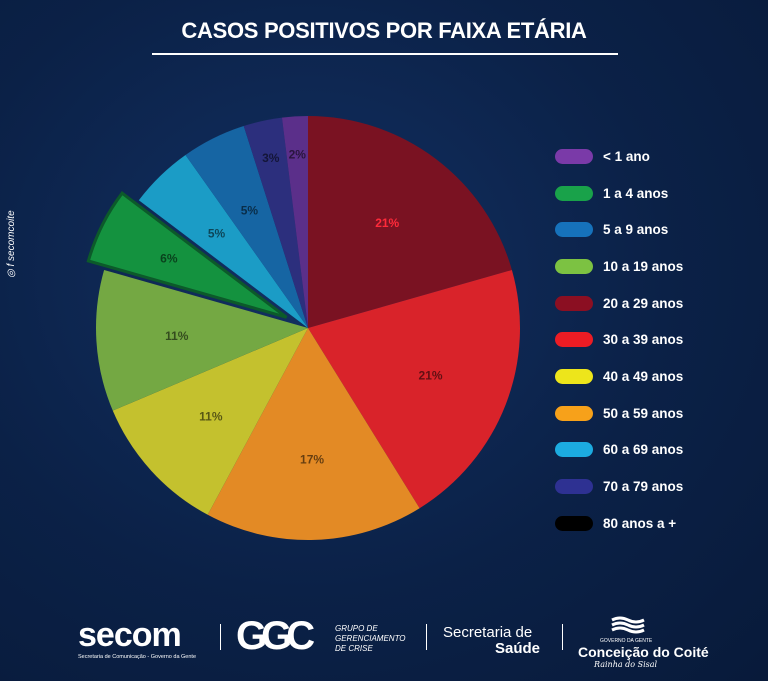 The image size is (768, 681). I want to click on gcc-line: GRUPO DE, so click(356, 628).